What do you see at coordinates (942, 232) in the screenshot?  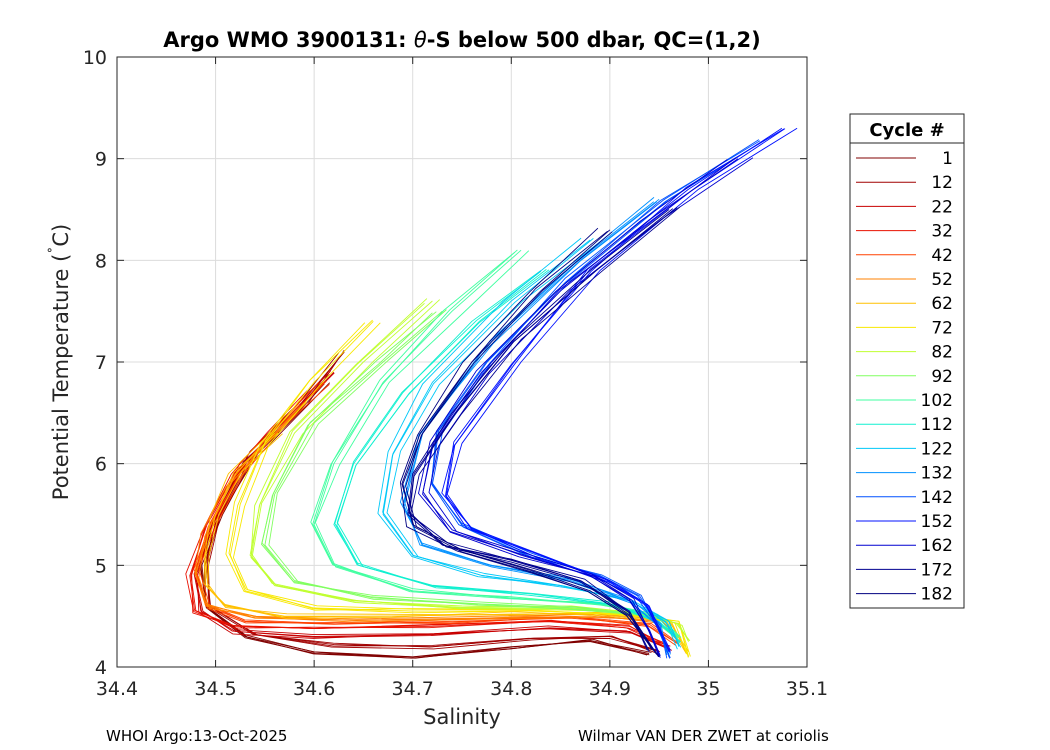 I see `legend-label-32: 32` at bounding box center [942, 232].